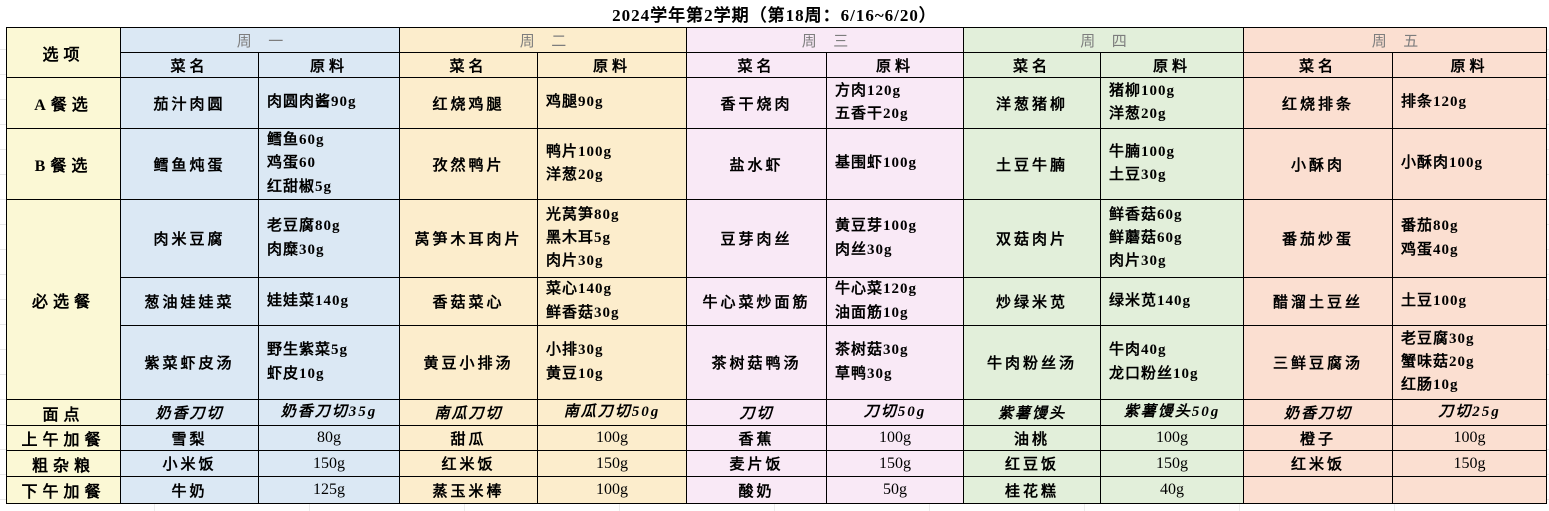 This screenshot has height=511, width=1549. Describe the element at coordinates (189, 438) in the screenshot. I see `dish-cell: 雪梨` at that location.